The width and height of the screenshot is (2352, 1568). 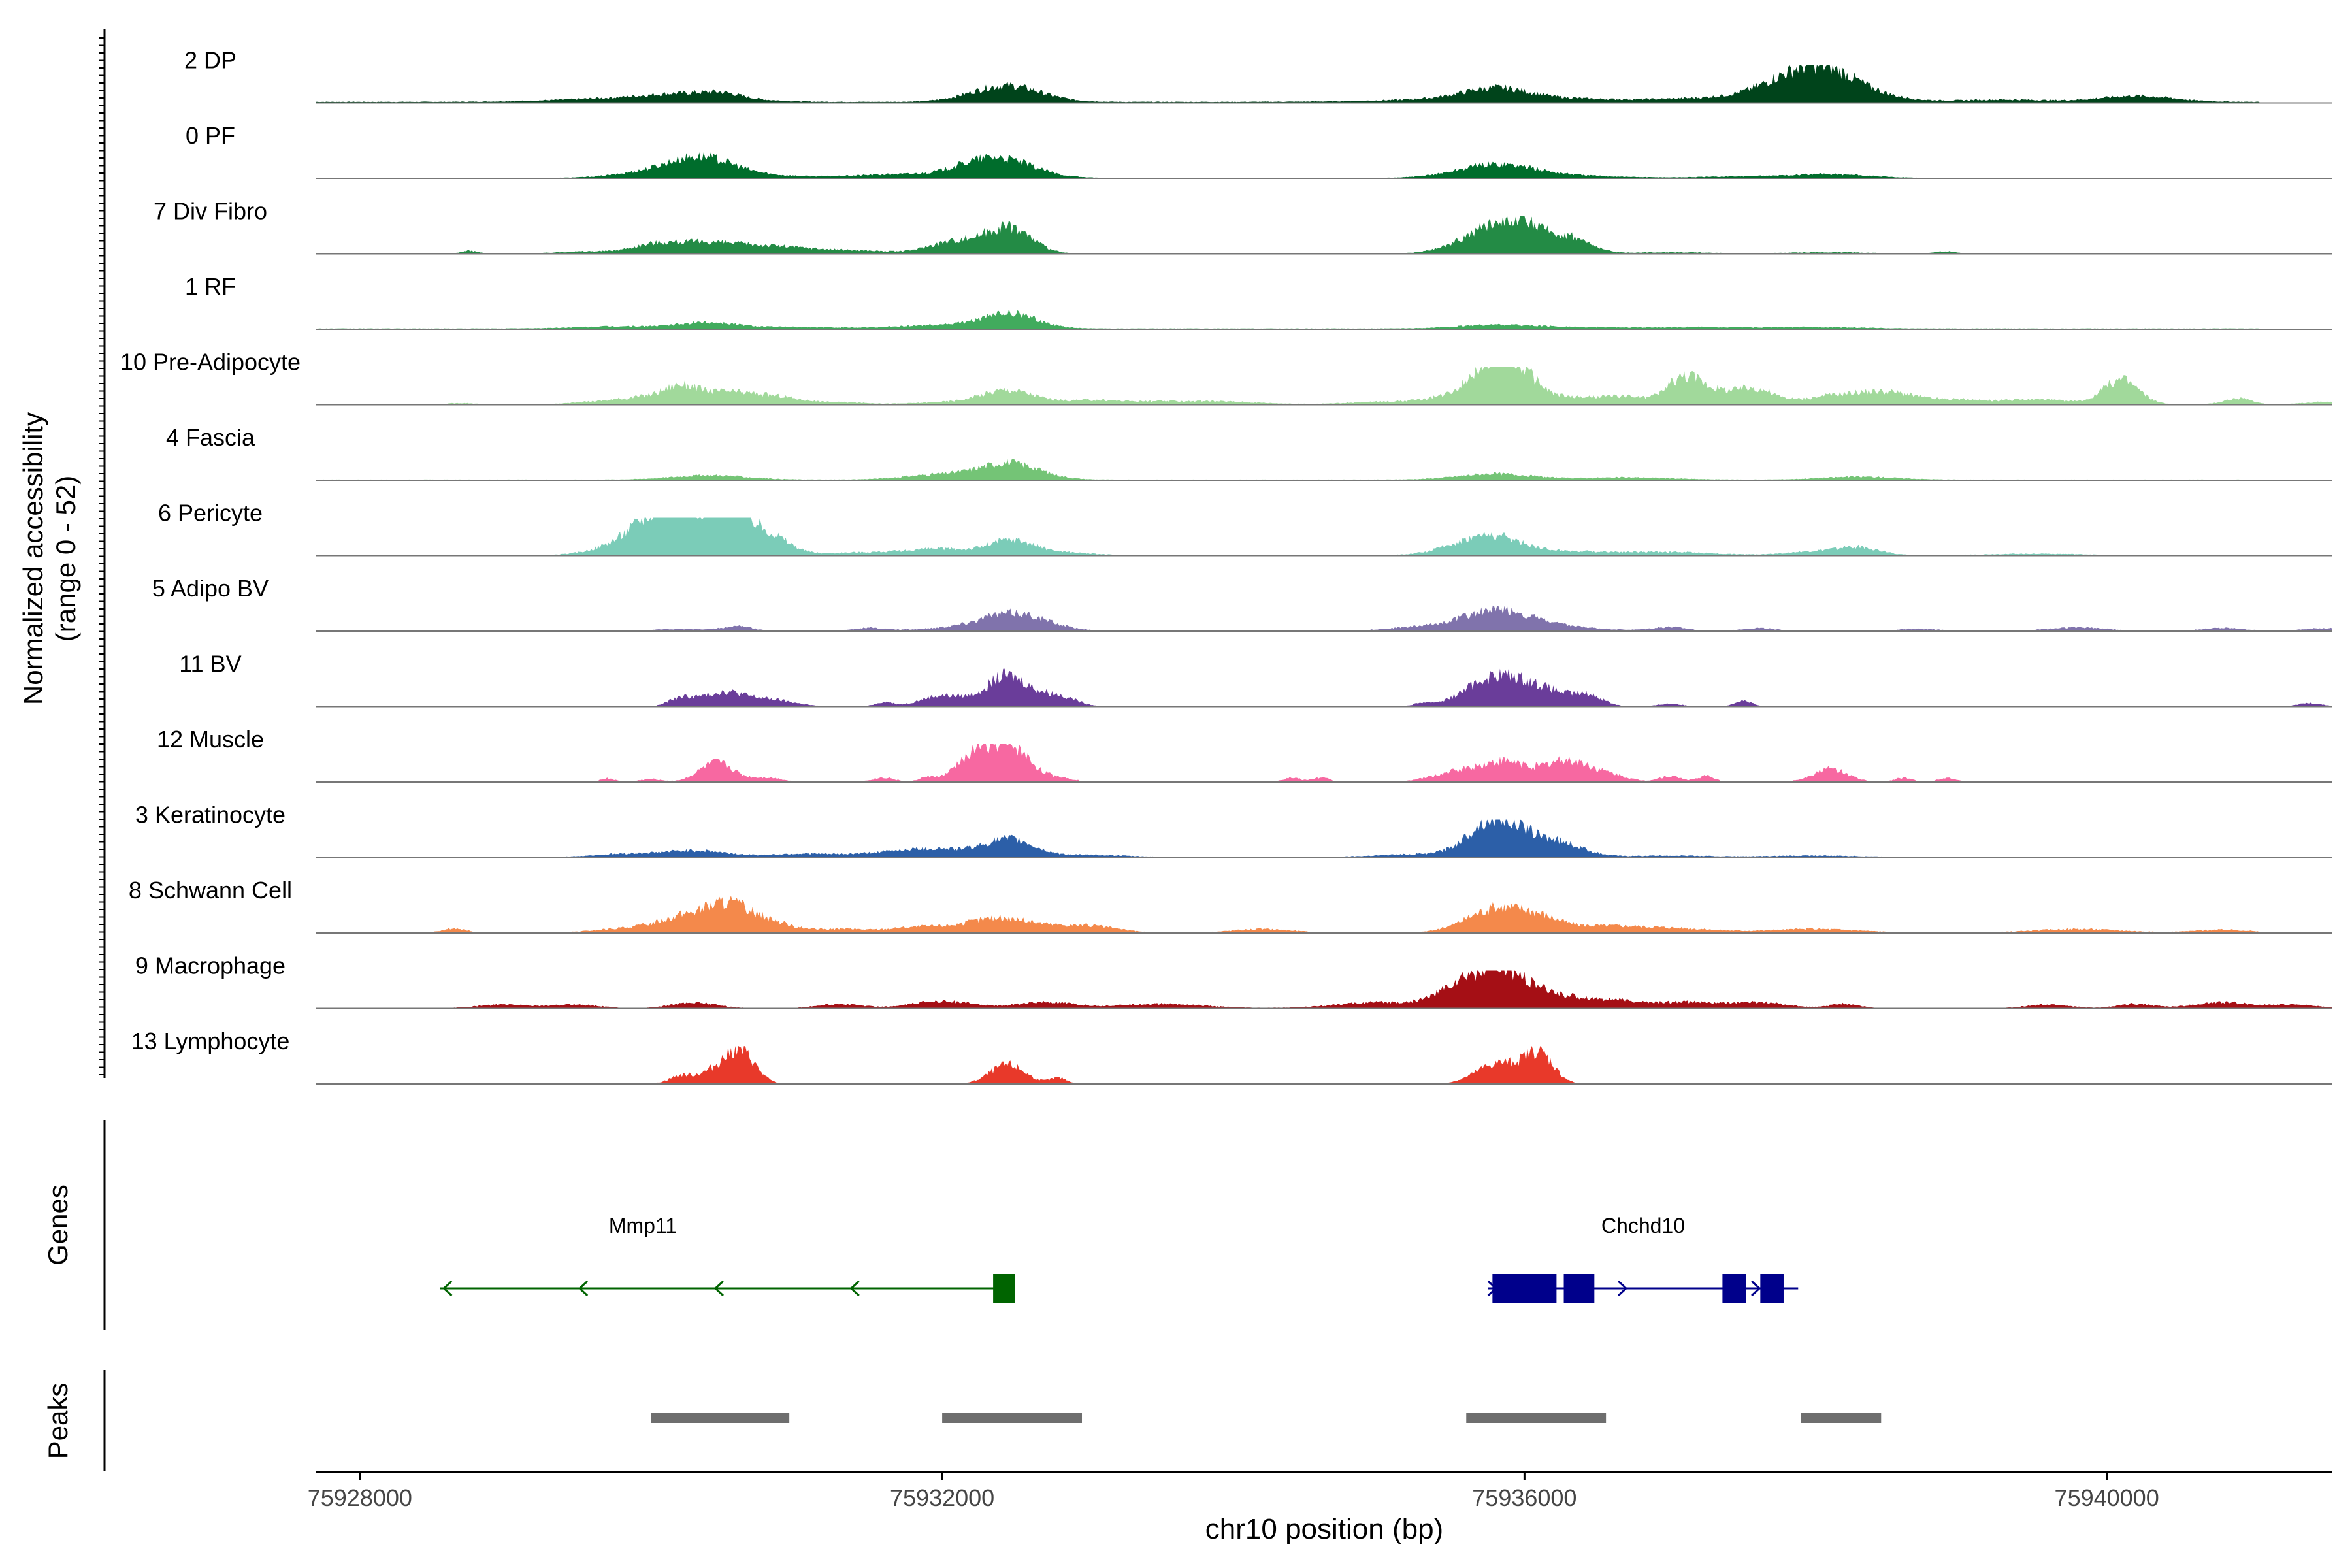 What do you see at coordinates (210, 815) in the screenshot?
I see `track-label: 3 Keratinocyte` at bounding box center [210, 815].